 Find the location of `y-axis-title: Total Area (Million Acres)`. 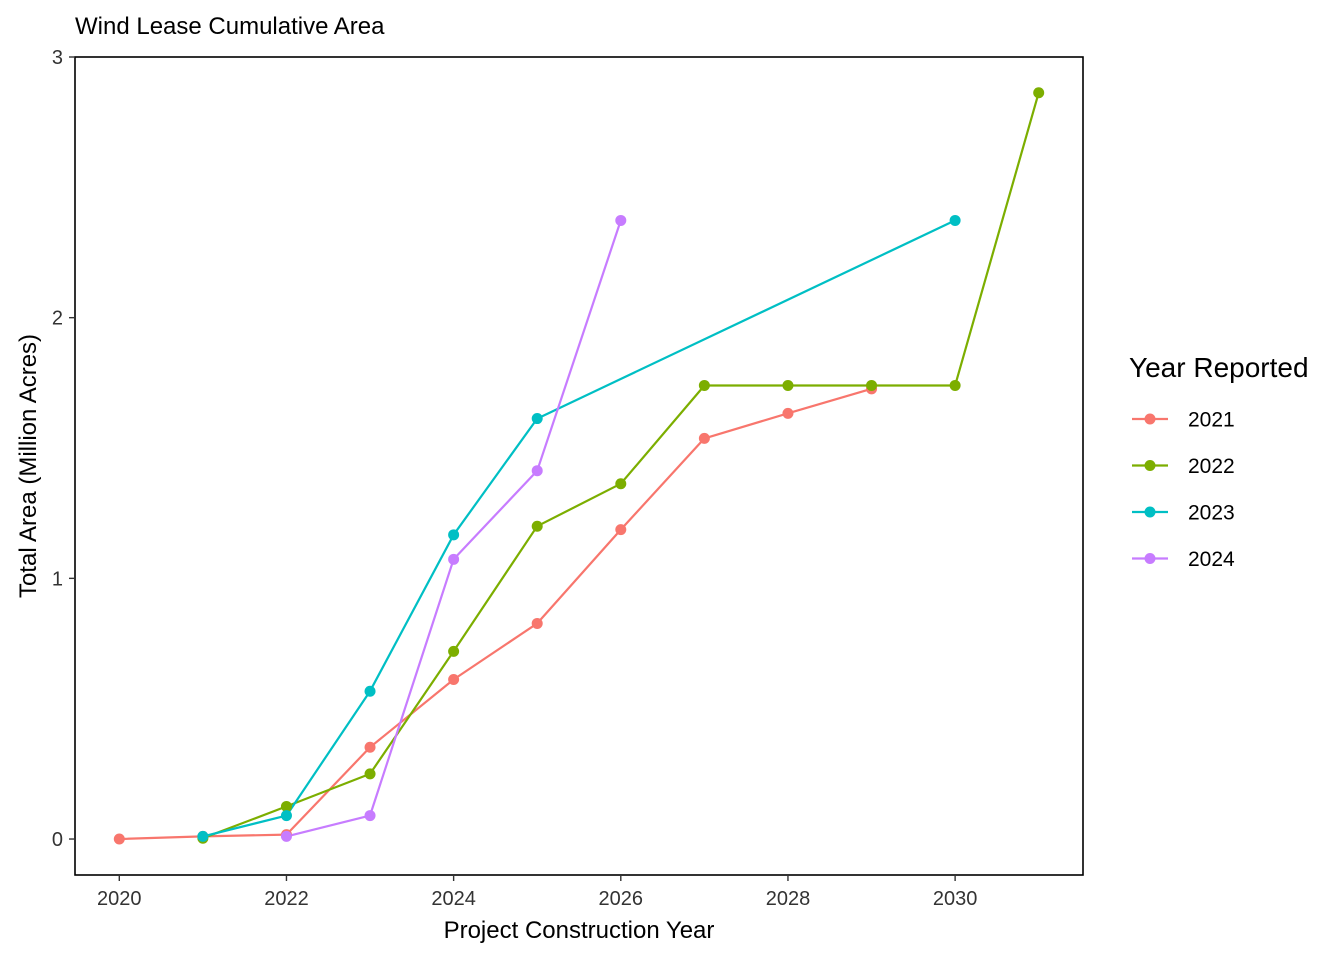

y-axis-title: Total Area (Million Acres) is located at coordinates (28, 466).